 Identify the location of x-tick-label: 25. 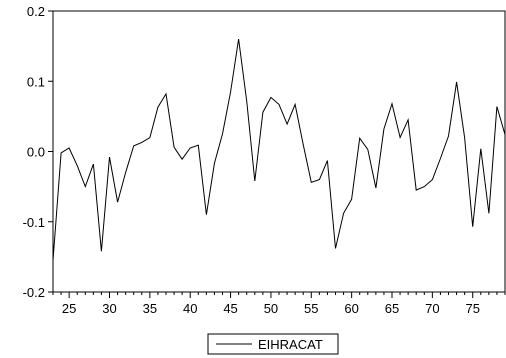
(69, 308).